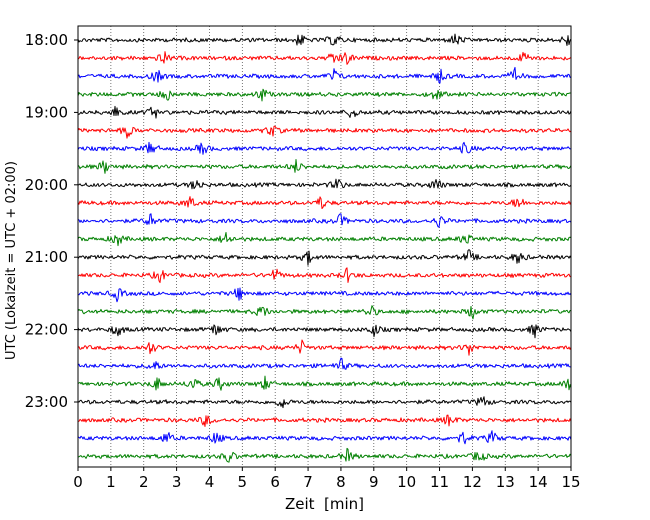 The width and height of the screenshot is (650, 520). What do you see at coordinates (324, 148) in the screenshot?
I see `trace-1930` at bounding box center [324, 148].